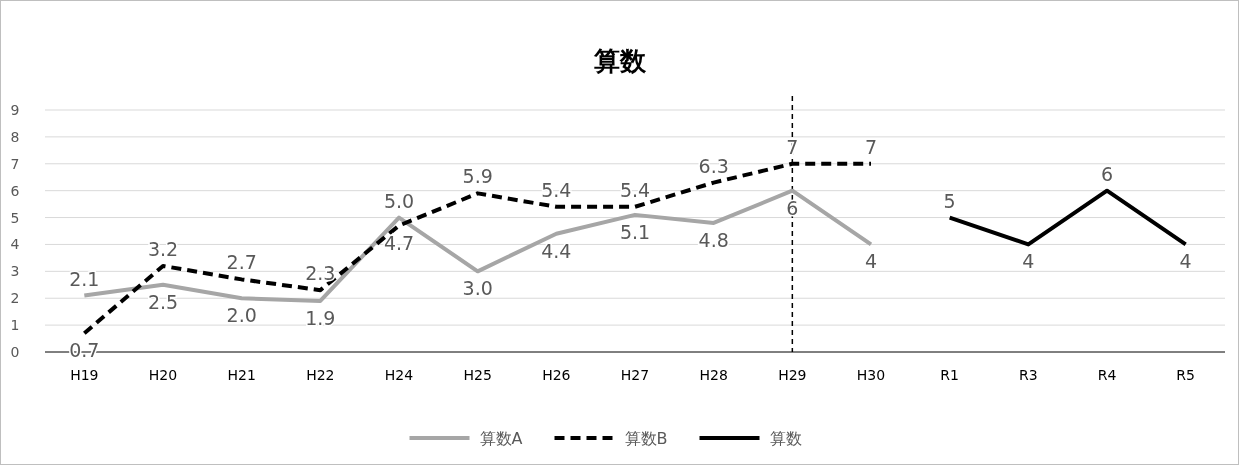 Image resolution: width=1239 pixels, height=465 pixels. Describe the element at coordinates (556, 250) in the screenshot. I see `data-label: 4.4` at that location.